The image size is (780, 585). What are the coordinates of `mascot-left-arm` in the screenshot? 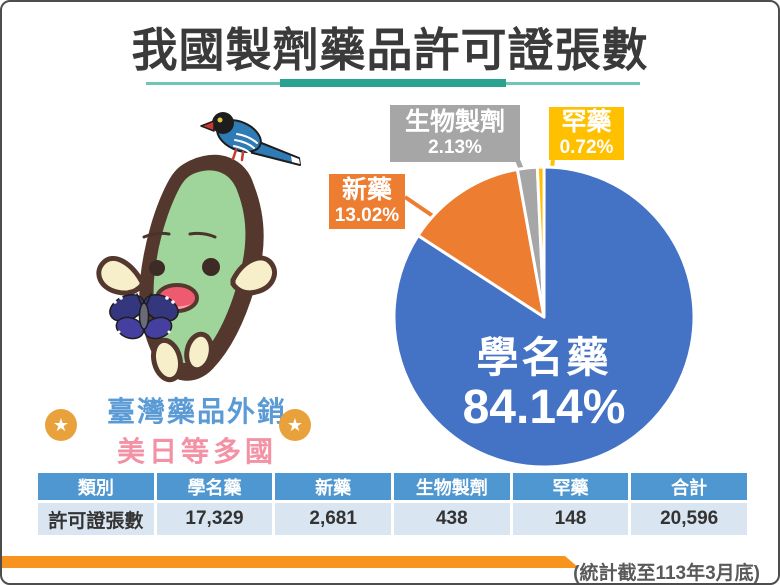 It's located at (120, 276).